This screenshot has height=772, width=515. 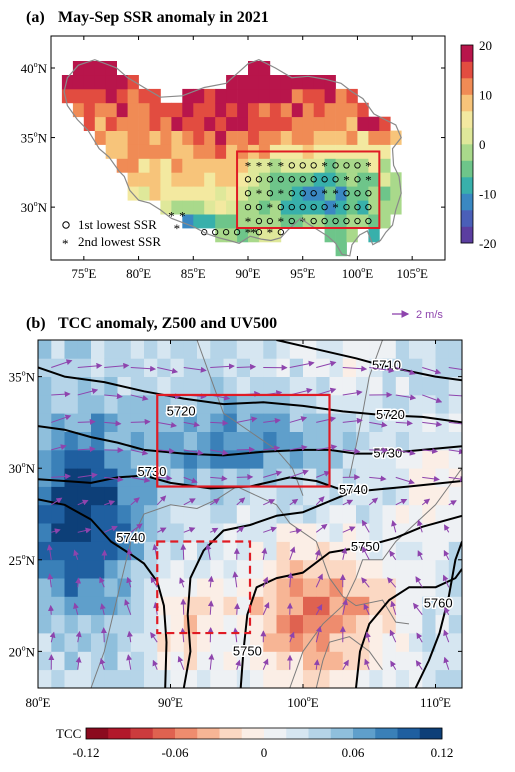 I want to click on x-tick-label: 95oE, so click(x=302, y=273).